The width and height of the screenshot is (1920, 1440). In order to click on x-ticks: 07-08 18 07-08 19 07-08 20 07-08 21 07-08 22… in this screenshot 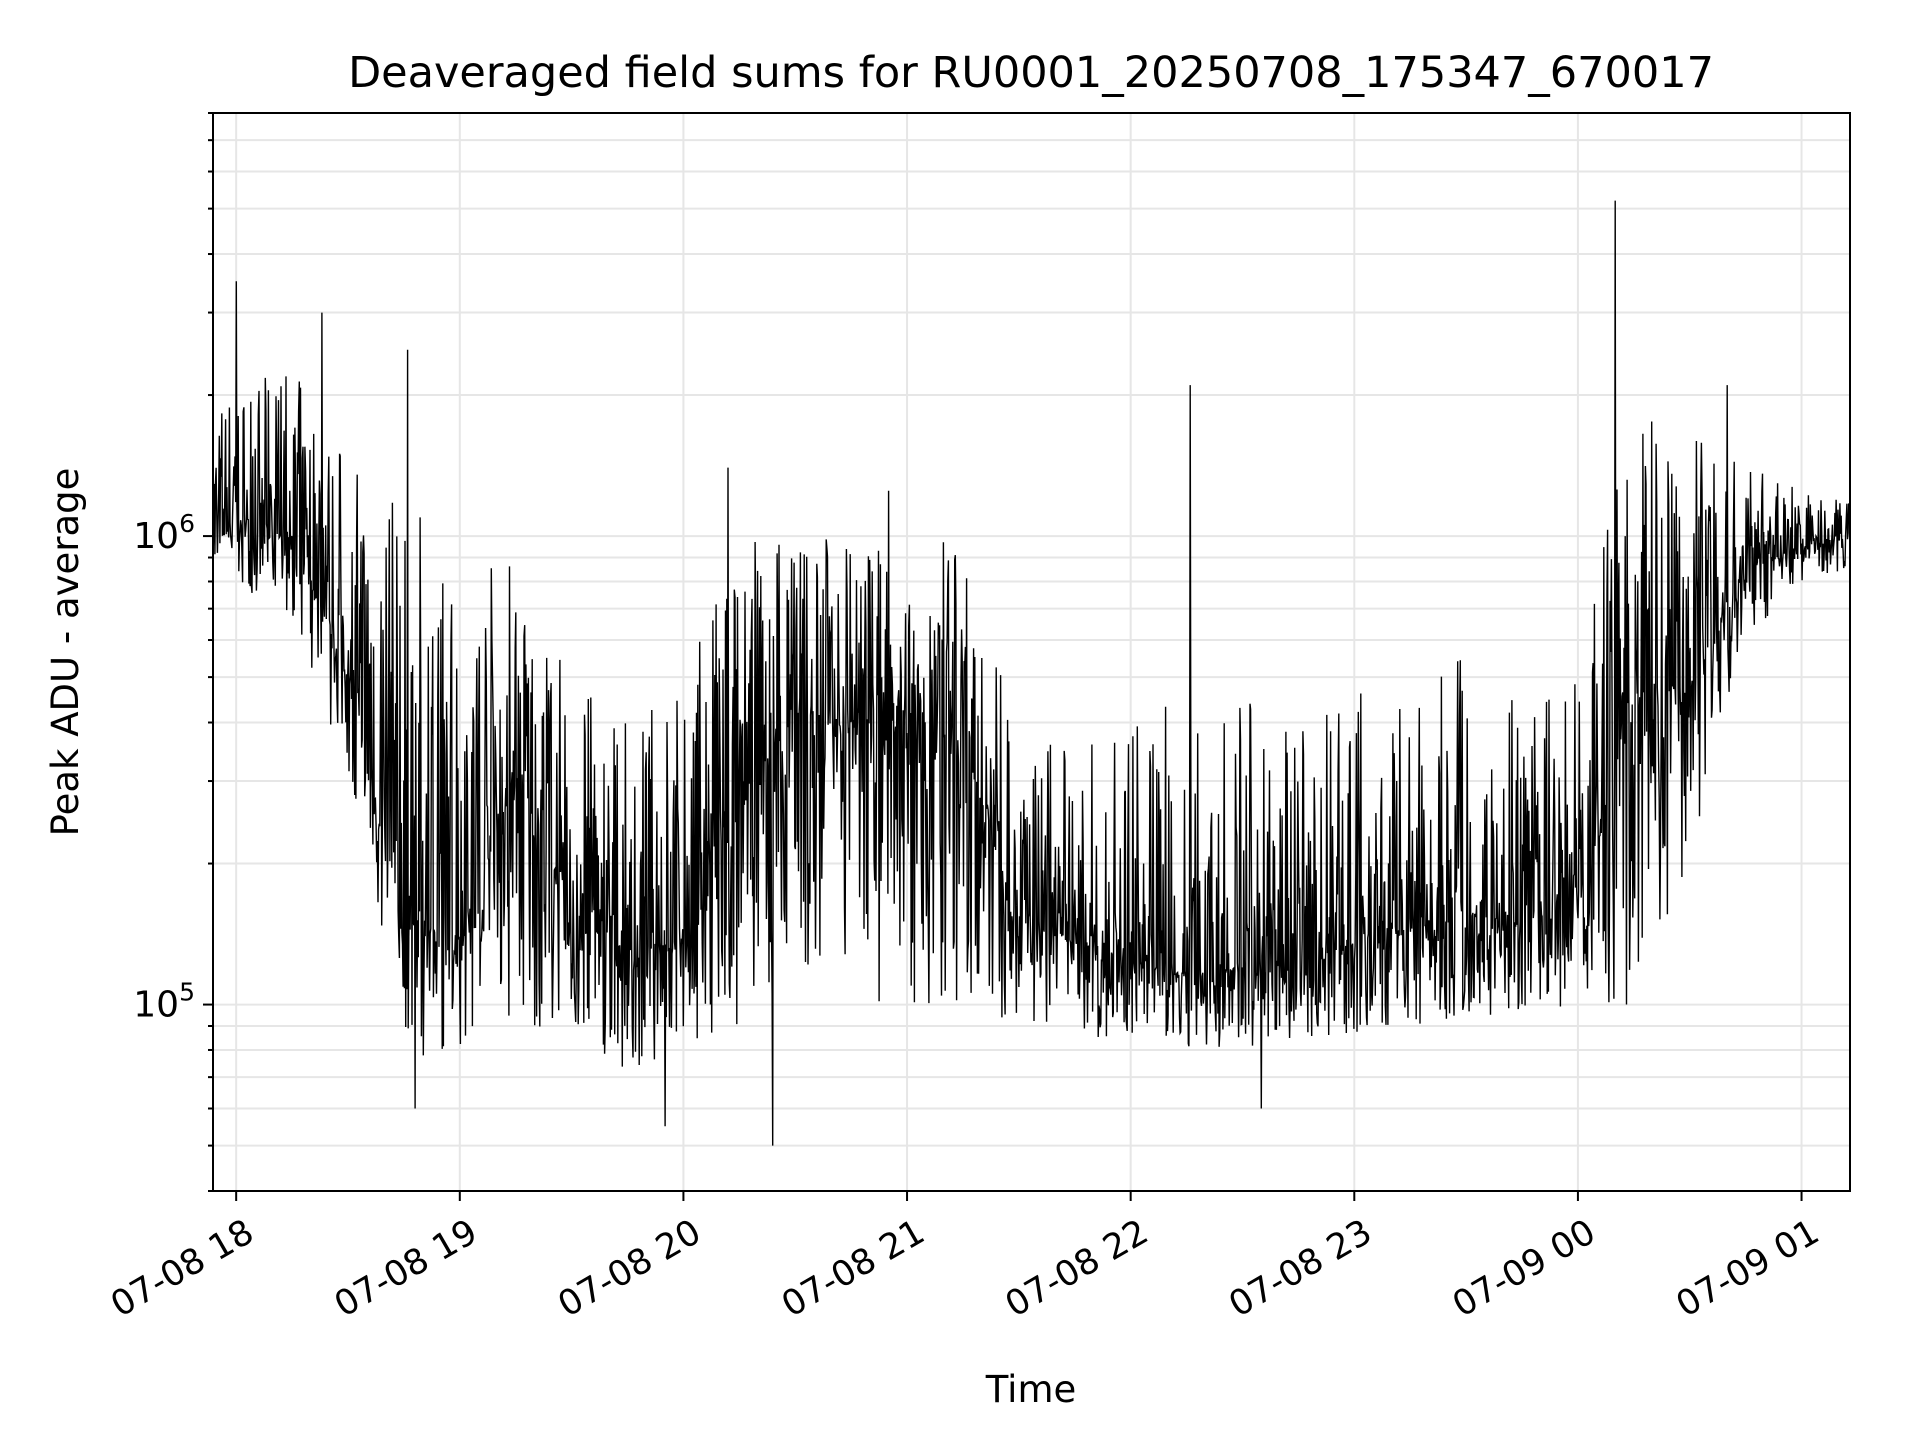, I will do `click(965, 1258)`.